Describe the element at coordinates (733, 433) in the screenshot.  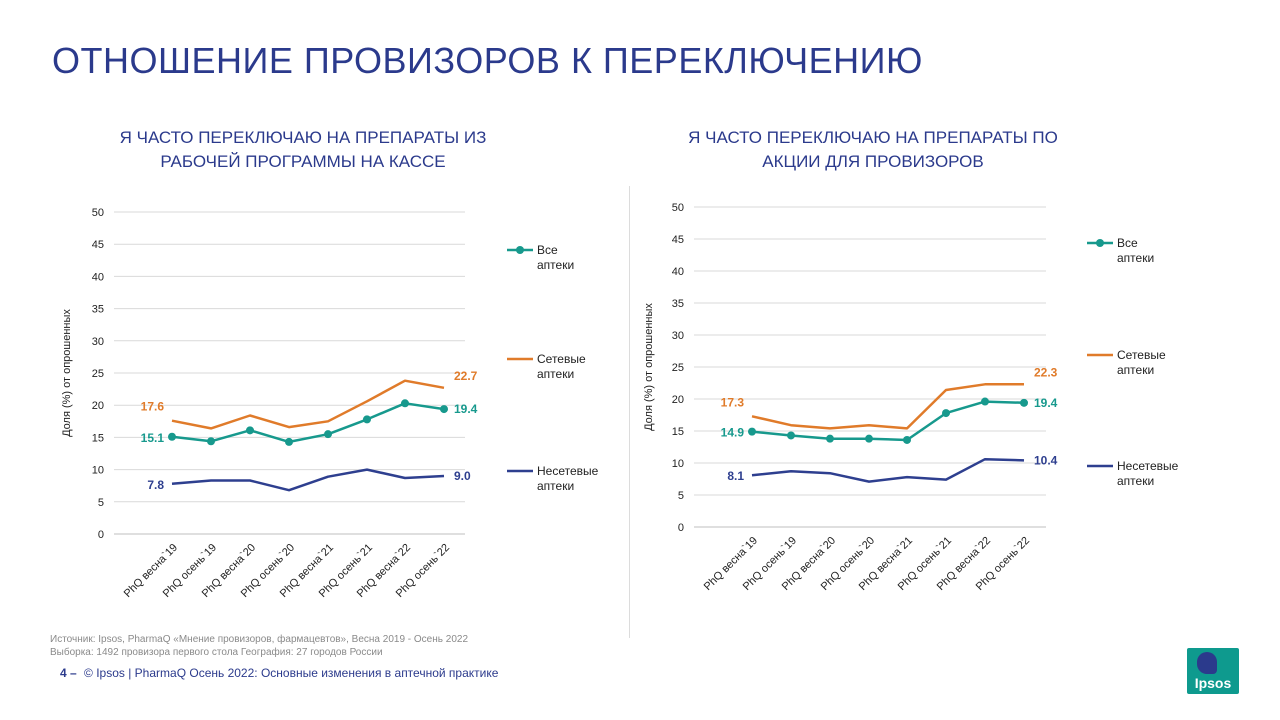
I see `data-label: 14.9` at that location.